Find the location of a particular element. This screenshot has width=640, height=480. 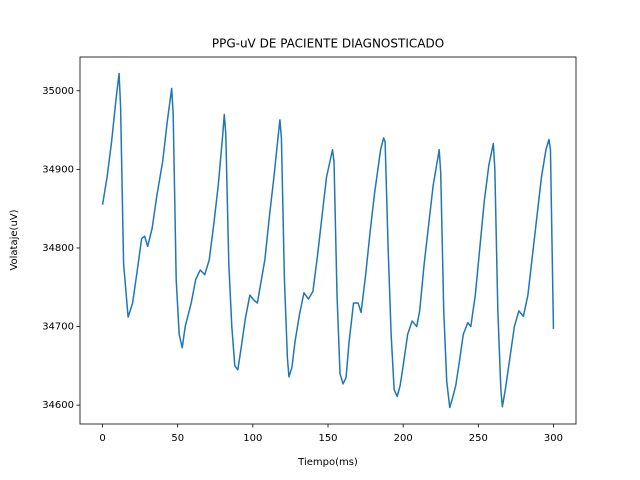

chart-title: PPG-uV DE PACIENTE DIAGNOSTICADO is located at coordinates (328, 44).